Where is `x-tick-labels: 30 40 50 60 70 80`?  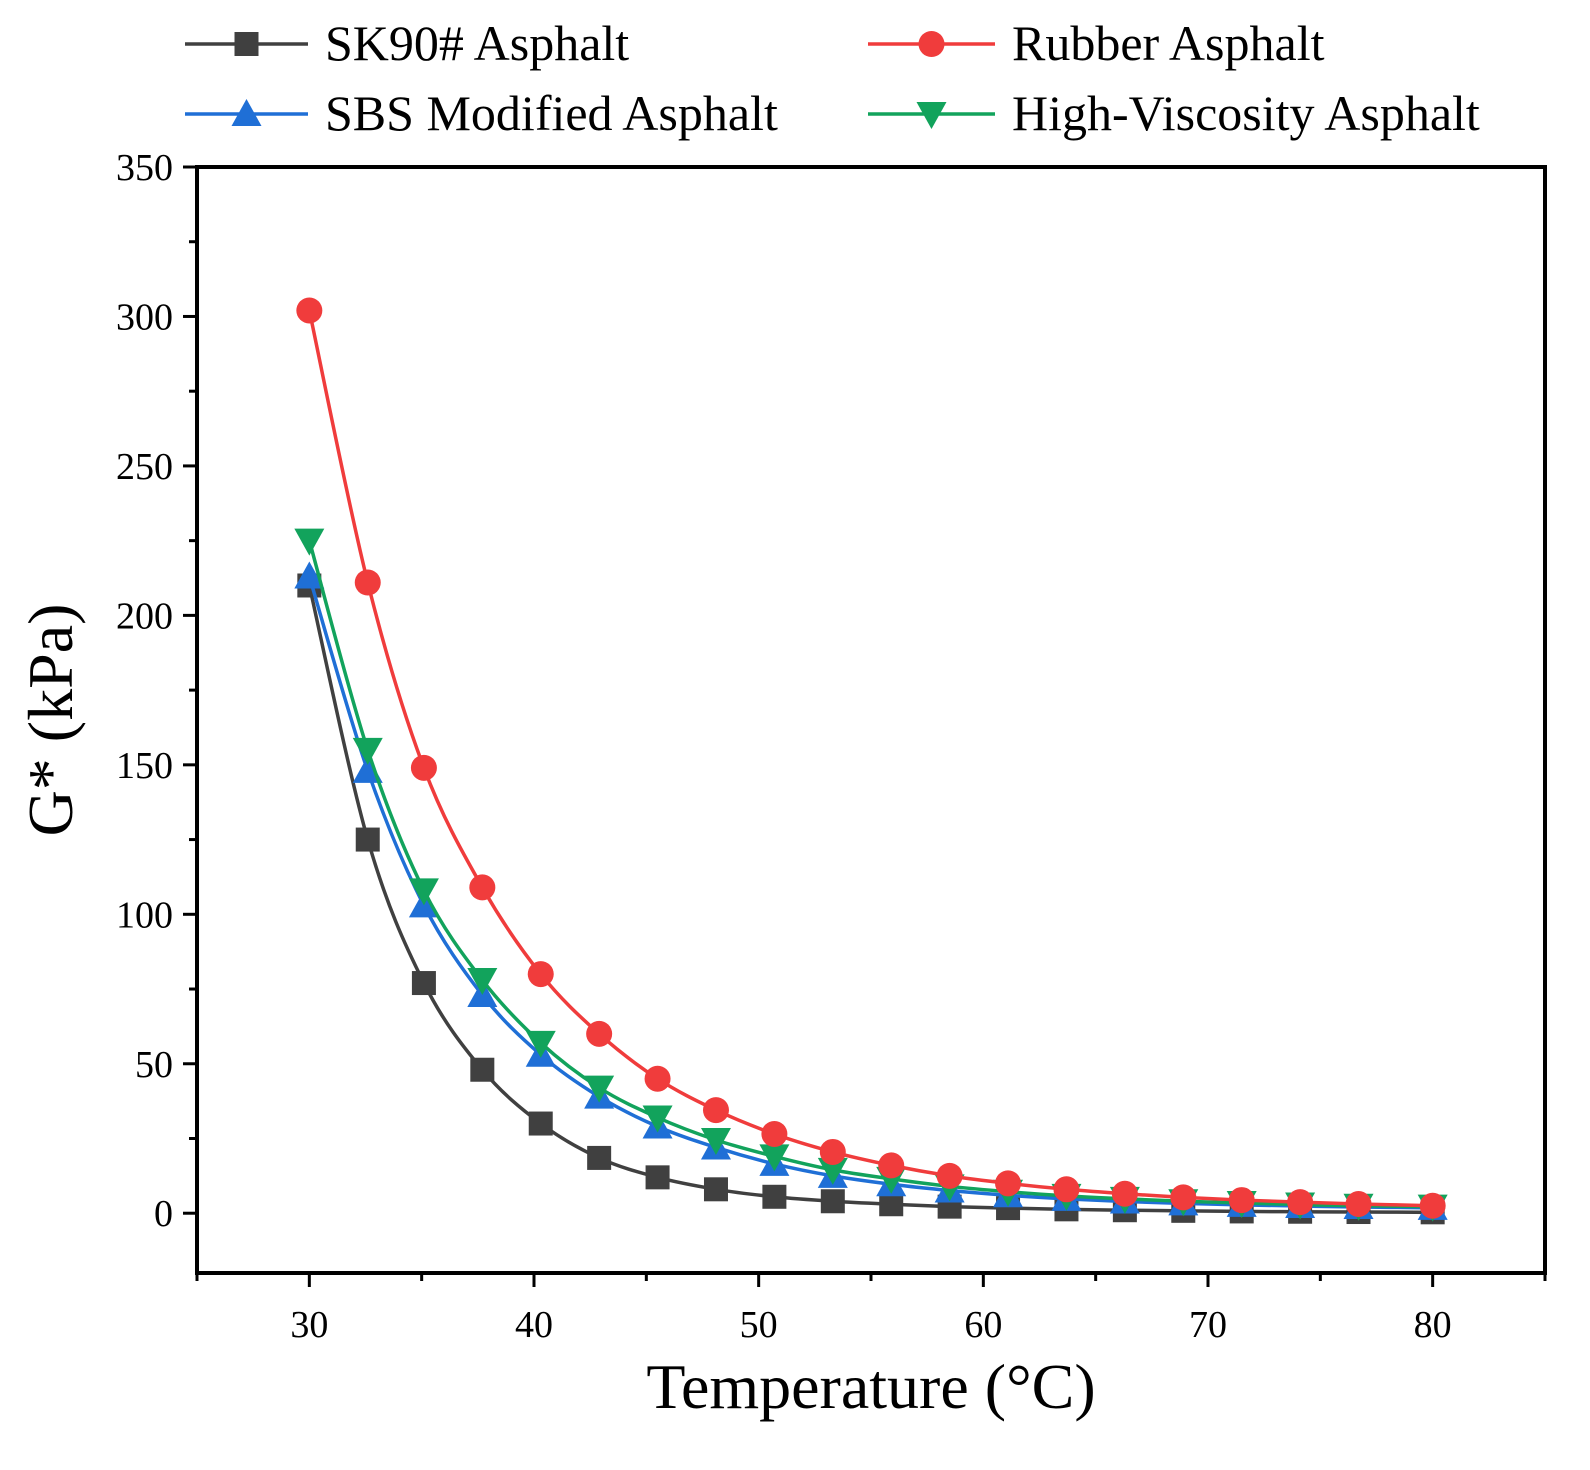
x-tick-labels: 30 40 50 60 70 80 is located at coordinates (870, 1325).